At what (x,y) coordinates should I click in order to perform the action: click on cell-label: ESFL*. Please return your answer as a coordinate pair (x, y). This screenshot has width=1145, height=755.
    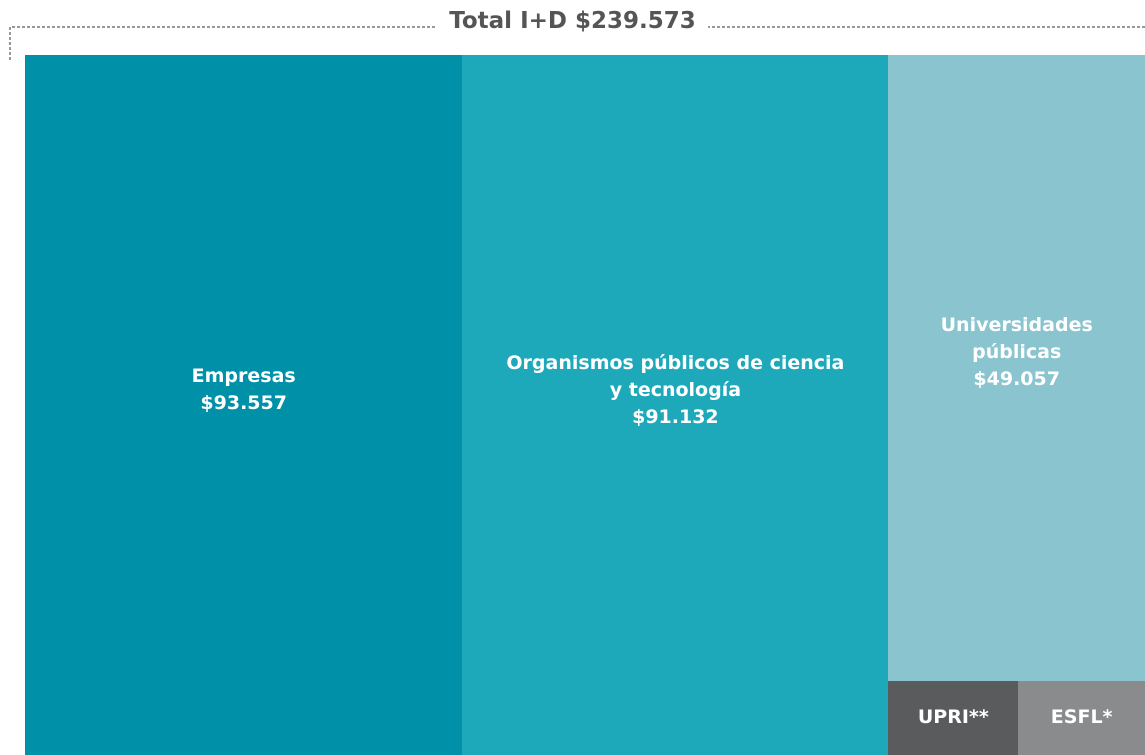
    Looking at the image, I should click on (1082, 717).